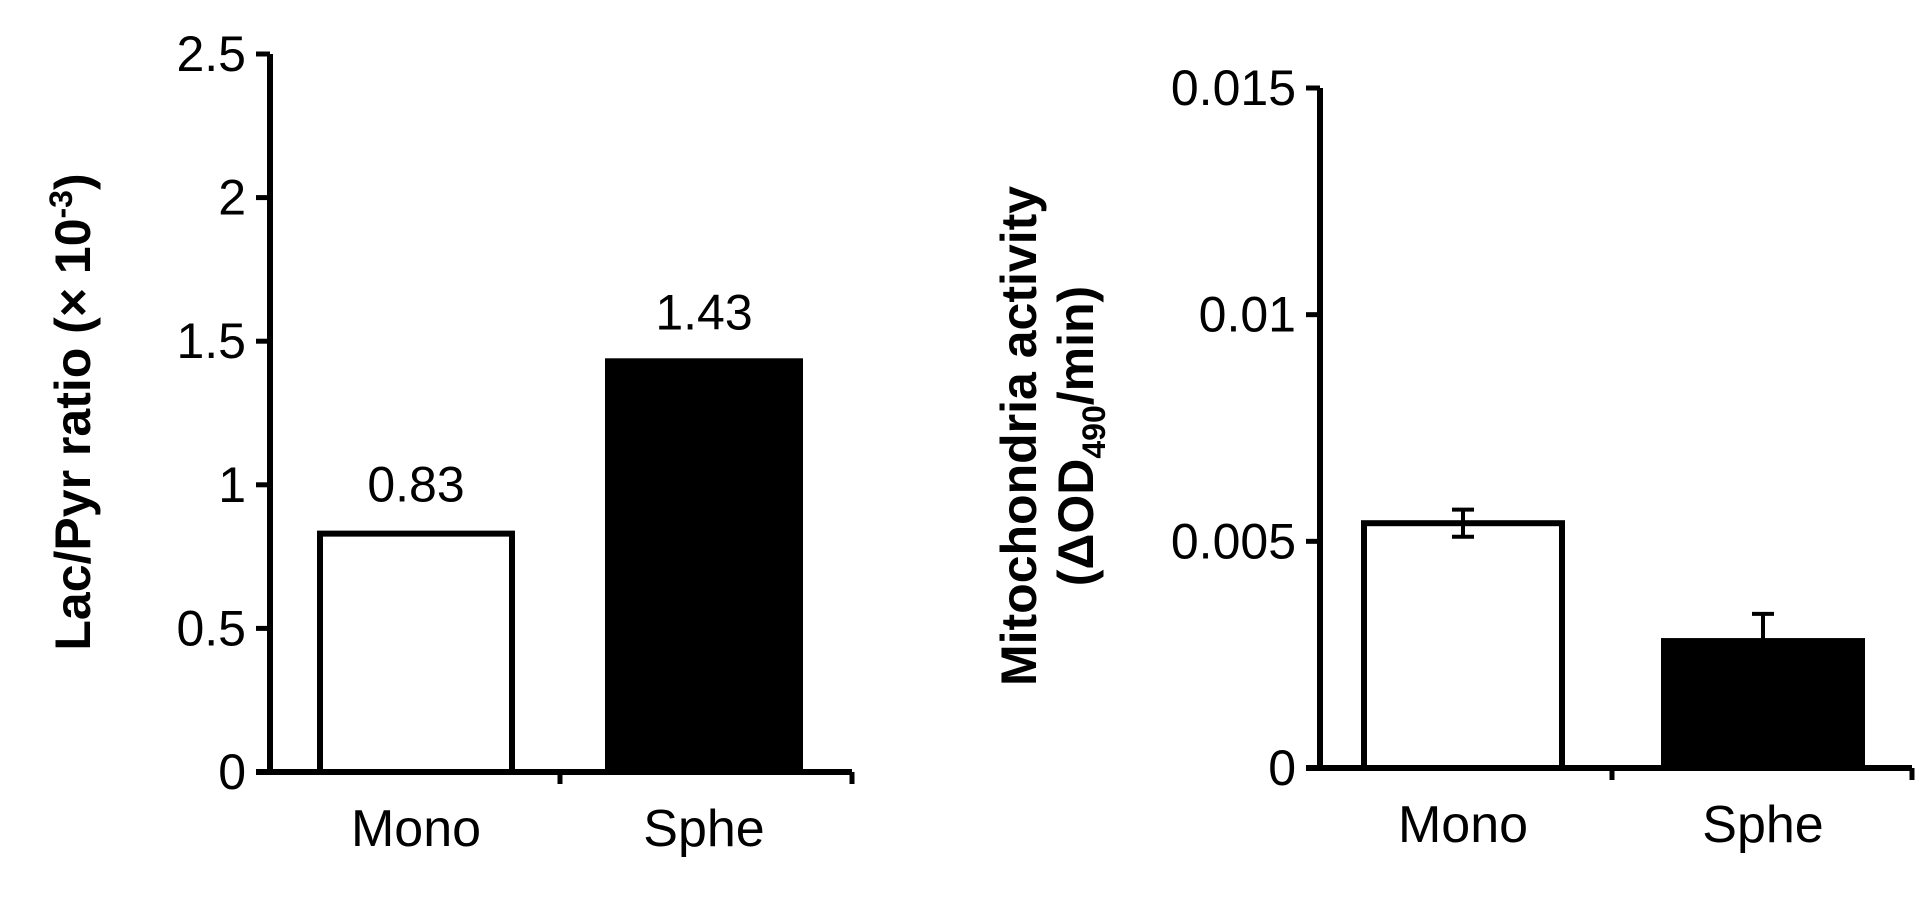 The width and height of the screenshot is (1929, 912). Describe the element at coordinates (73, 434) in the screenshot. I see `y-axis-title-main: Lac/Pyr ratio (× 10` at that location.